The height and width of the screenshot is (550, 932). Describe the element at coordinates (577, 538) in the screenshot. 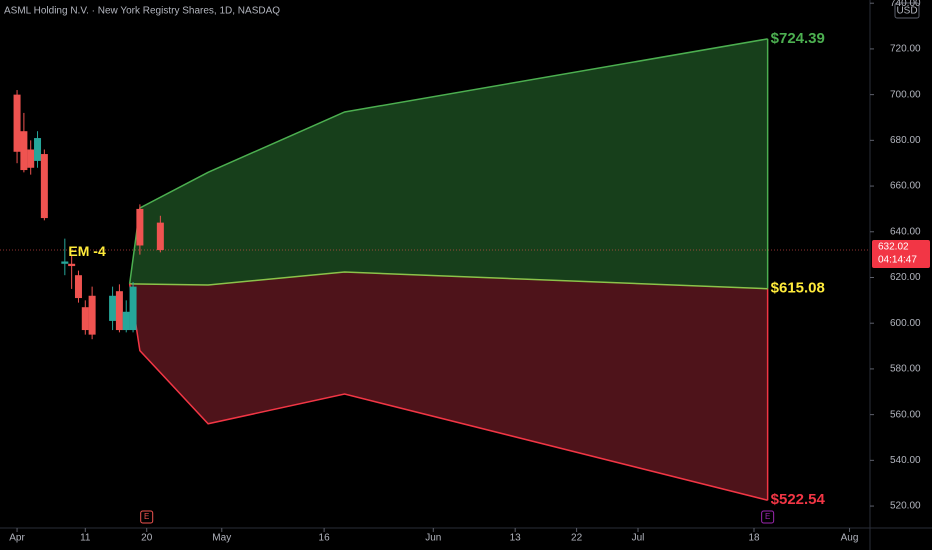

I see `x-tick-label: 22` at that location.